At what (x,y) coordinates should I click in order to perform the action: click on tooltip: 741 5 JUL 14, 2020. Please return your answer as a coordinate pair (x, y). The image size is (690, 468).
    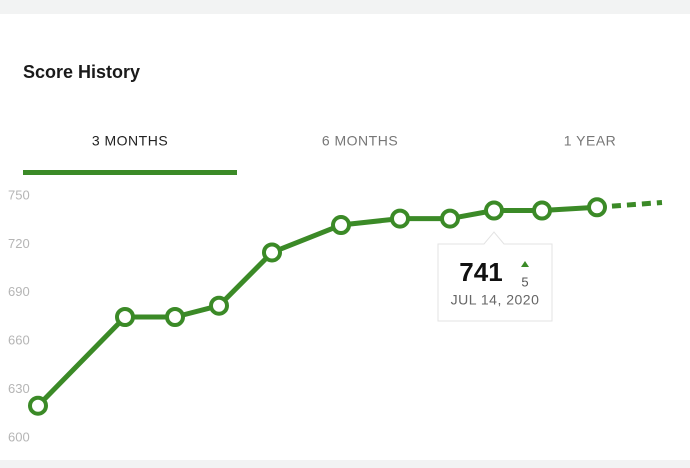
    Looking at the image, I should click on (495, 276).